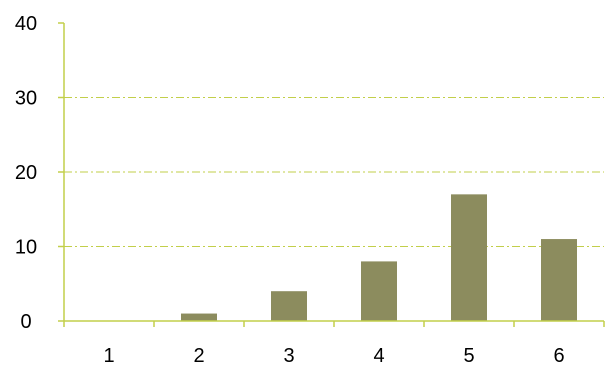  What do you see at coordinates (468, 355) in the screenshot?
I see `x-tick-label-5: 5` at bounding box center [468, 355].